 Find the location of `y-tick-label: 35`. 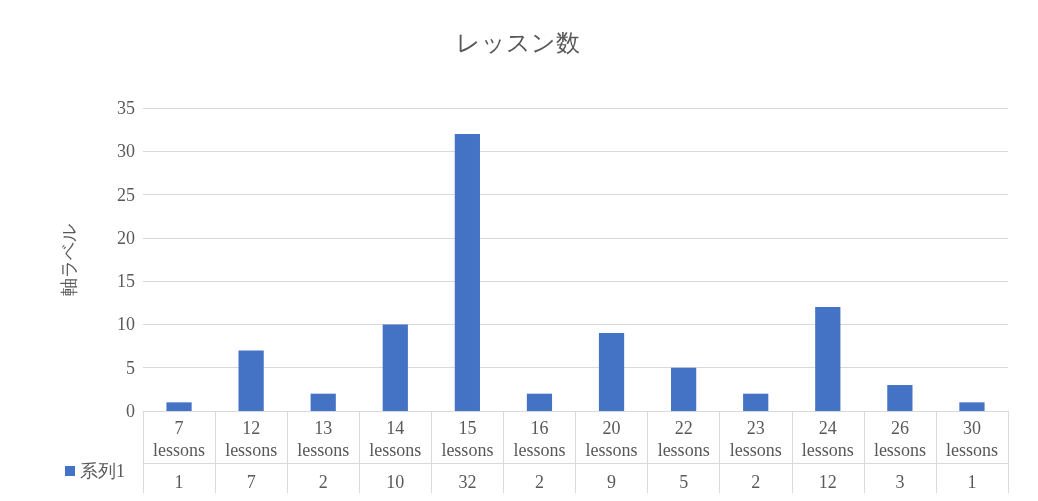

y-tick-label: 35 is located at coordinates (126, 108).